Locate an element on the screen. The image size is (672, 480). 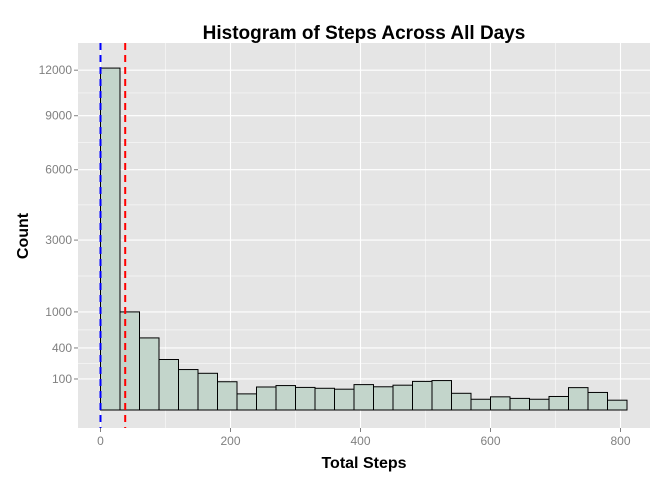
x-tick-label: 600 is located at coordinates (490, 441).